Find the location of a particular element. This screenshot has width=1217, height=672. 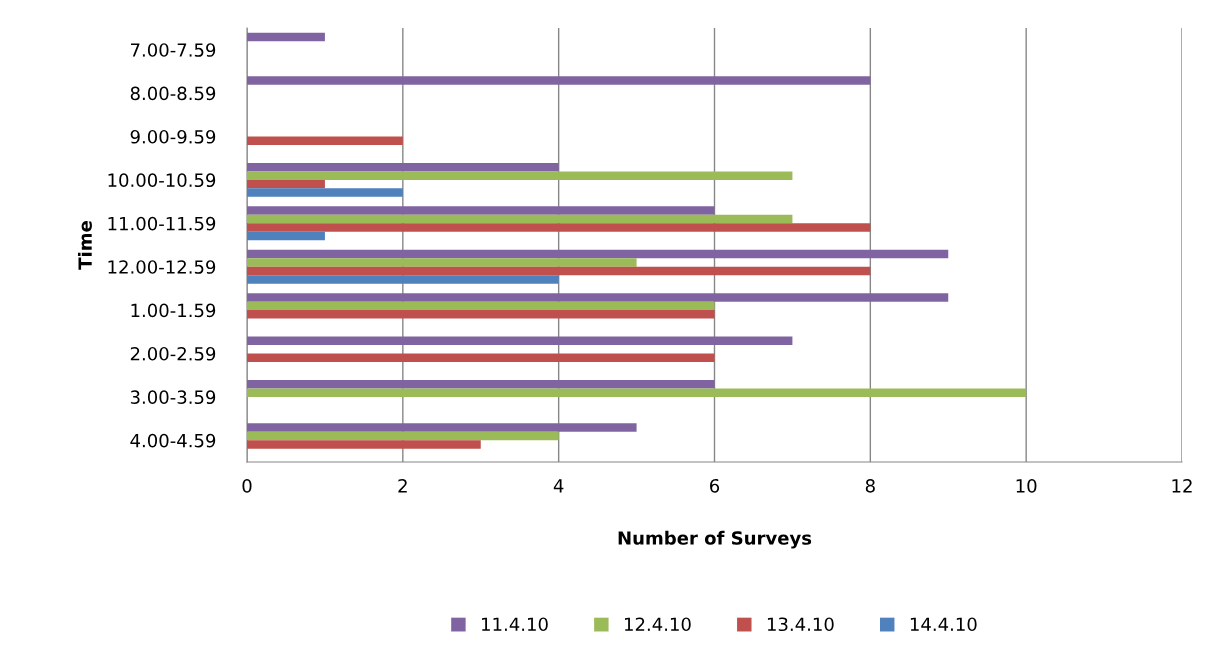

y-axis-title: Time is located at coordinates (84, 245).